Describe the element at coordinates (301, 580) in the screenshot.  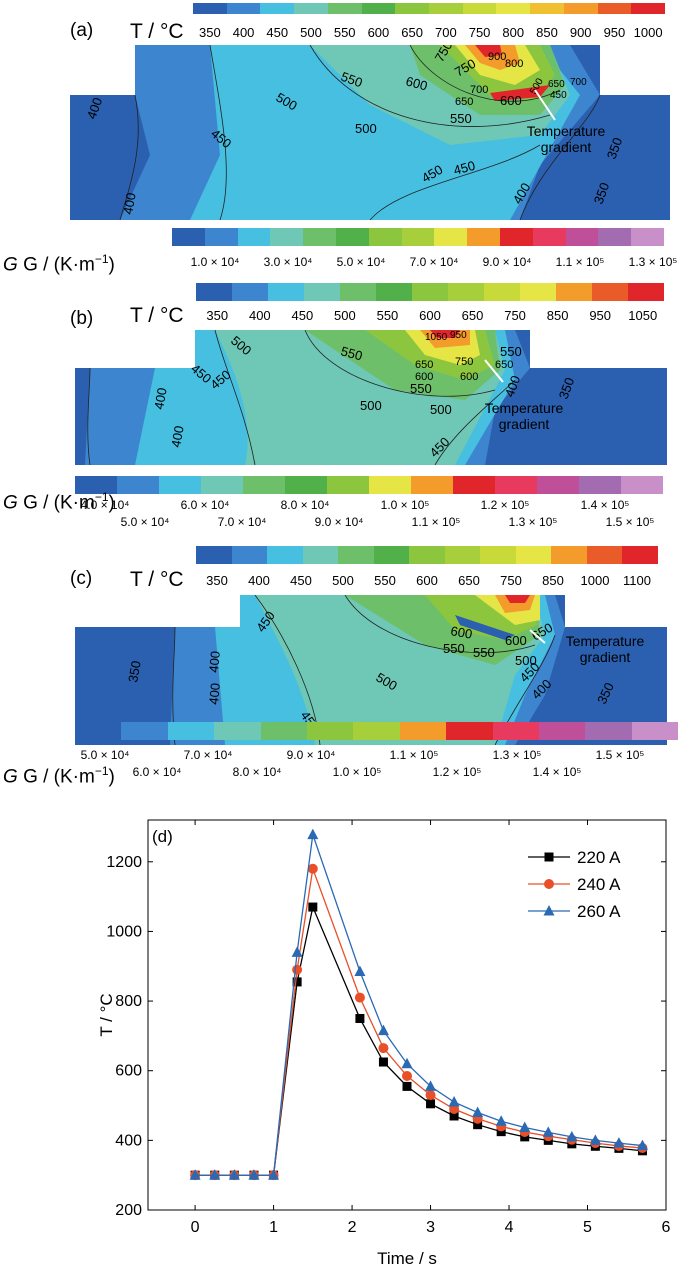
I see `temperature-tick: 450` at that location.